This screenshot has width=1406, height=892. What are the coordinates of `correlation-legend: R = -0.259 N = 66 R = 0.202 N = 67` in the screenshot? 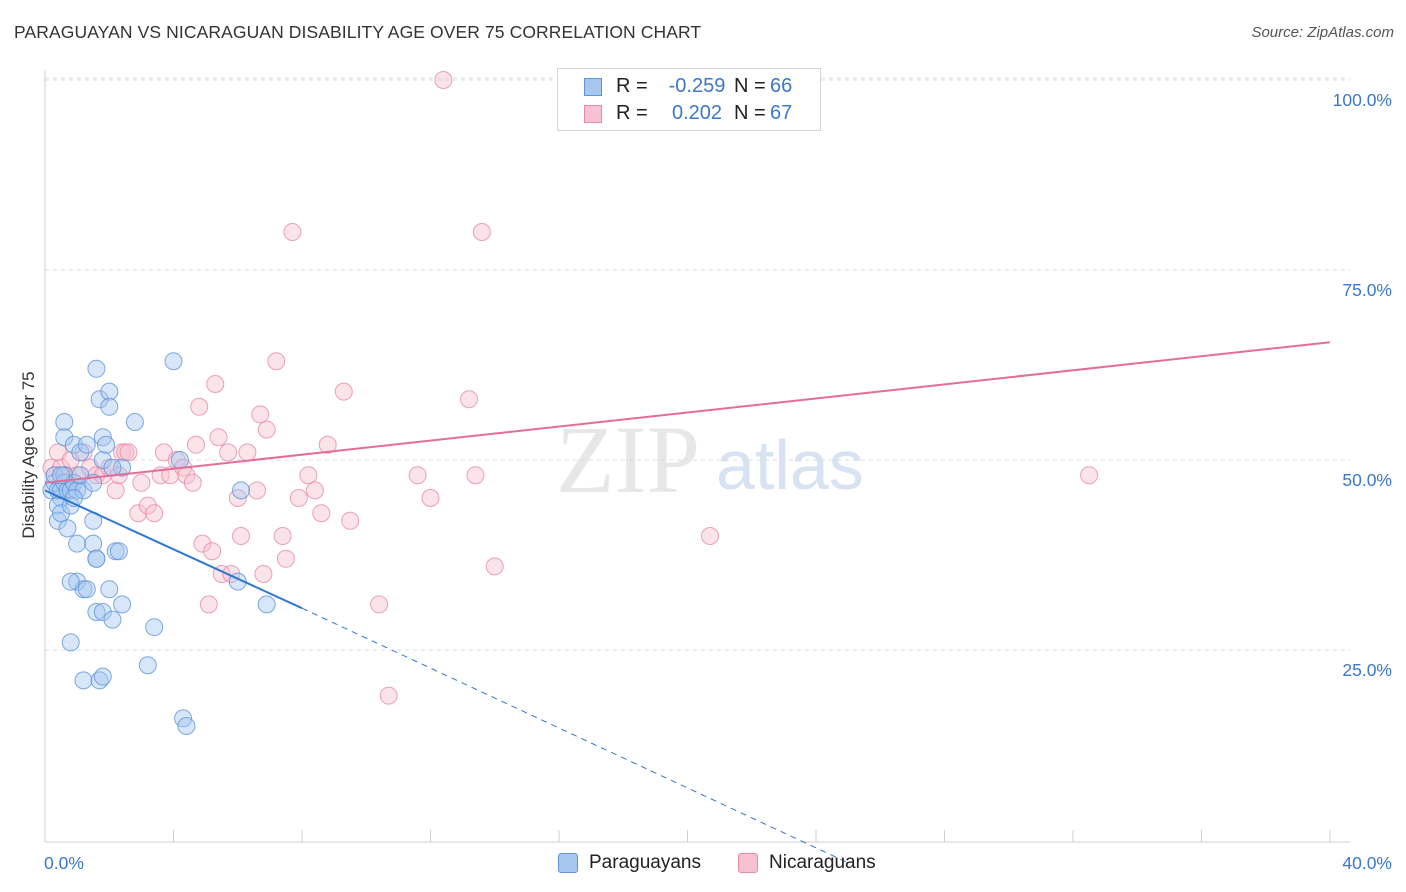 It's located at (689, 99).